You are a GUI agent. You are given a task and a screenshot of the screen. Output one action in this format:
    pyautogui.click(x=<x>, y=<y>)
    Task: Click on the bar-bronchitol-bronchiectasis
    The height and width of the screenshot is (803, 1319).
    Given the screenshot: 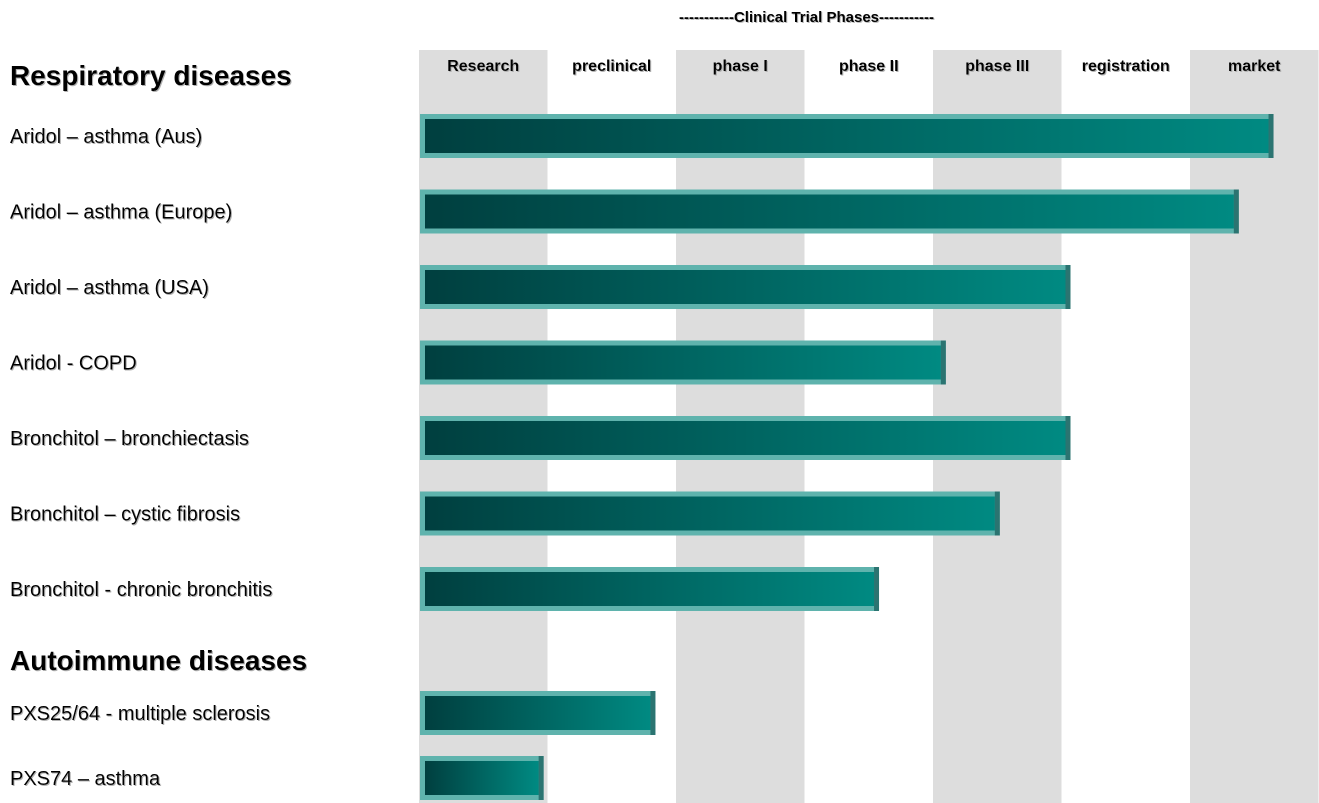 What is the action you would take?
    pyautogui.click(x=745, y=438)
    